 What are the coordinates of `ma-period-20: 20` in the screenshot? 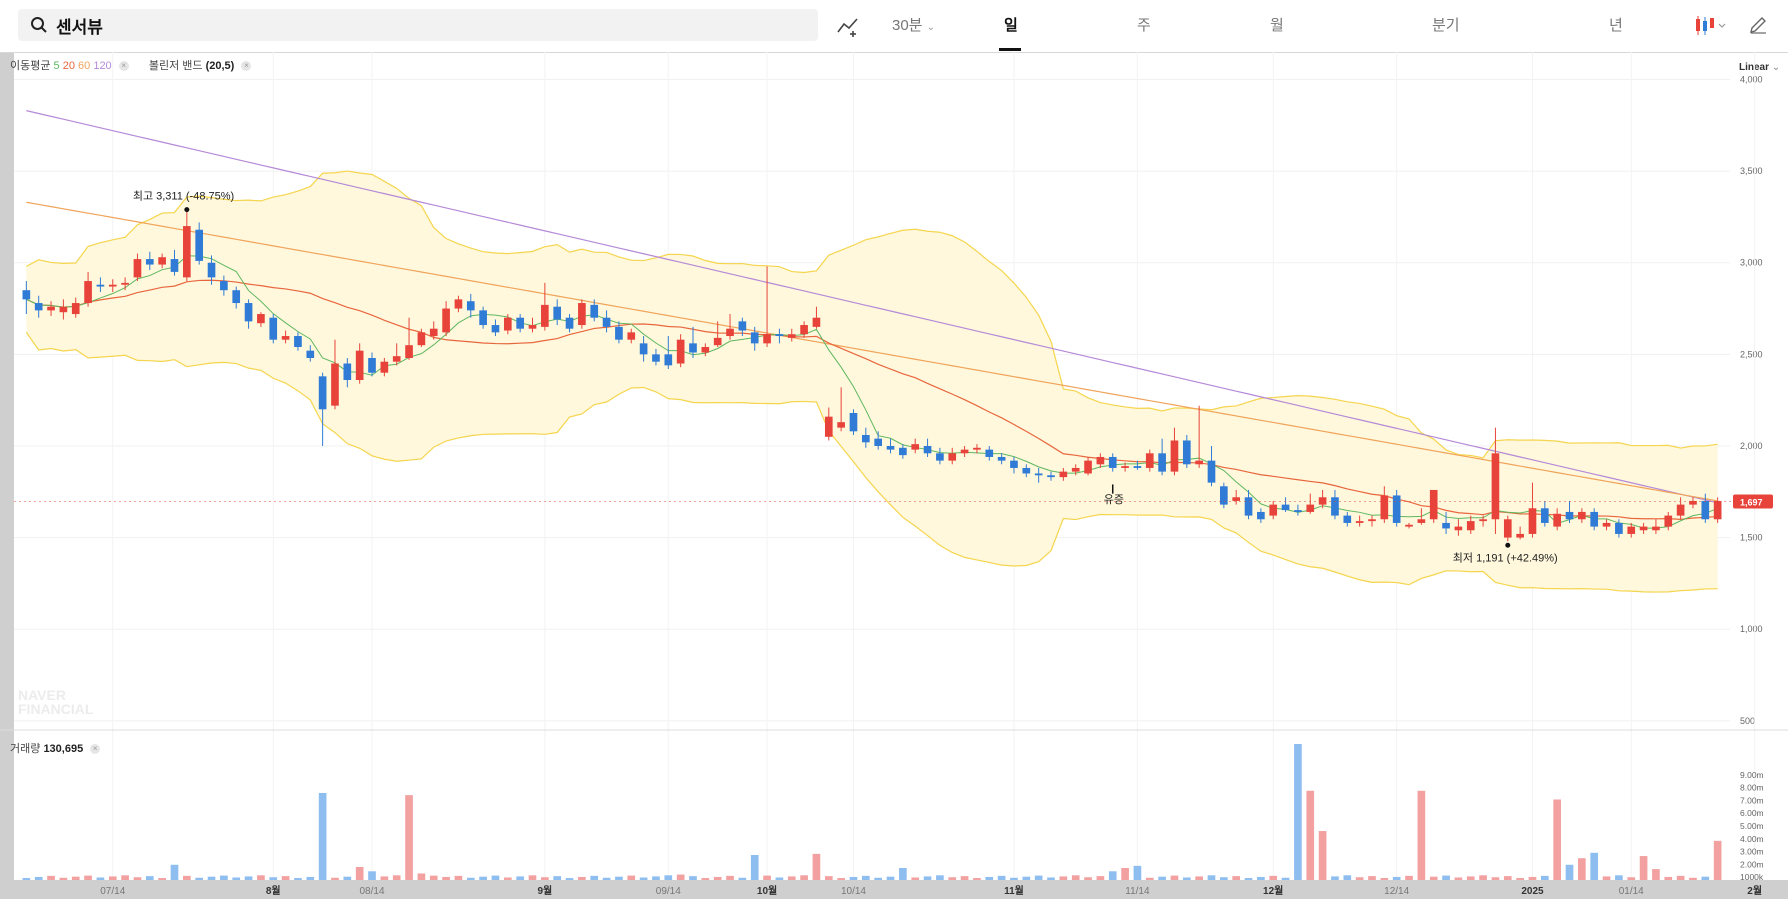 It's located at (67, 66).